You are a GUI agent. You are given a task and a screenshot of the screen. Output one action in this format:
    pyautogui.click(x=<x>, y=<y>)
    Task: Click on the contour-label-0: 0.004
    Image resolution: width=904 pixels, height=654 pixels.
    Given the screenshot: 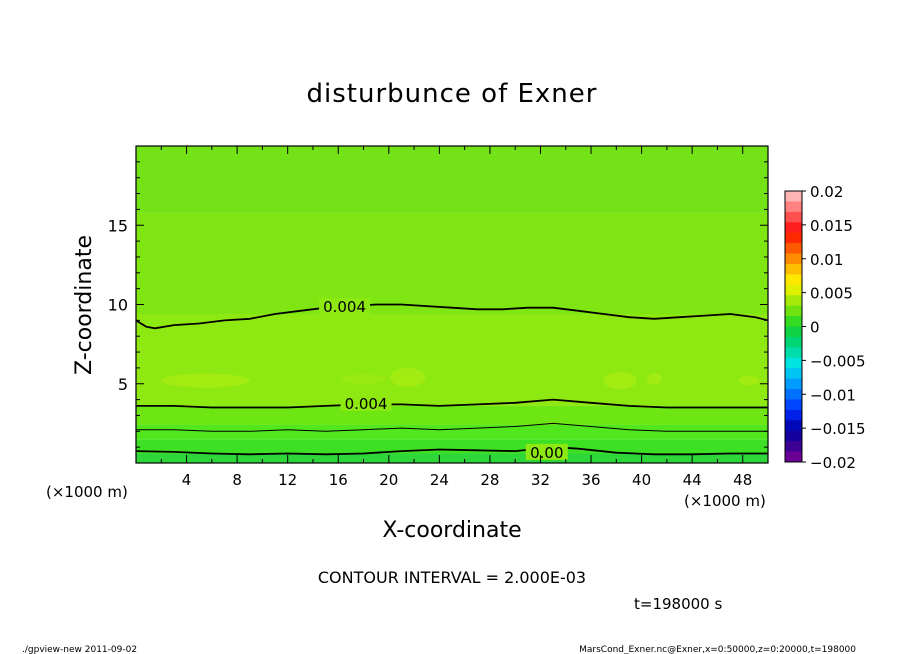 What is the action you would take?
    pyautogui.click(x=344, y=307)
    